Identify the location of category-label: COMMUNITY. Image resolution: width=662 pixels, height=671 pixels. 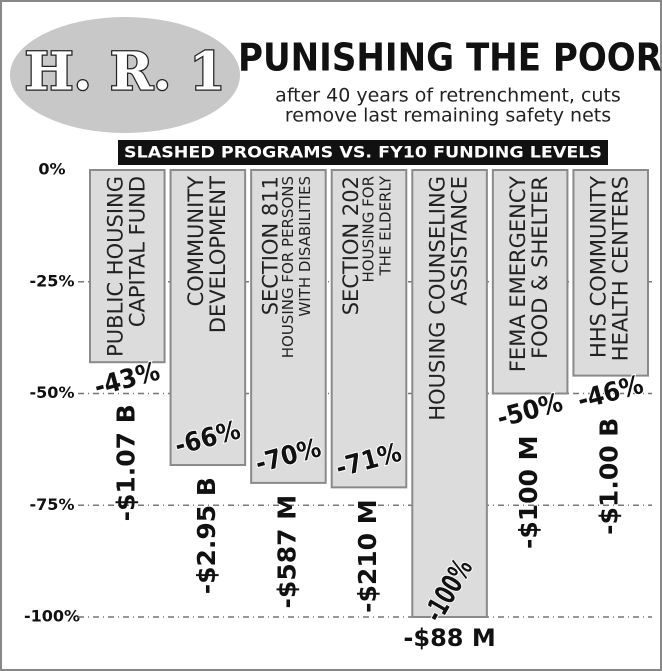
(196, 241).